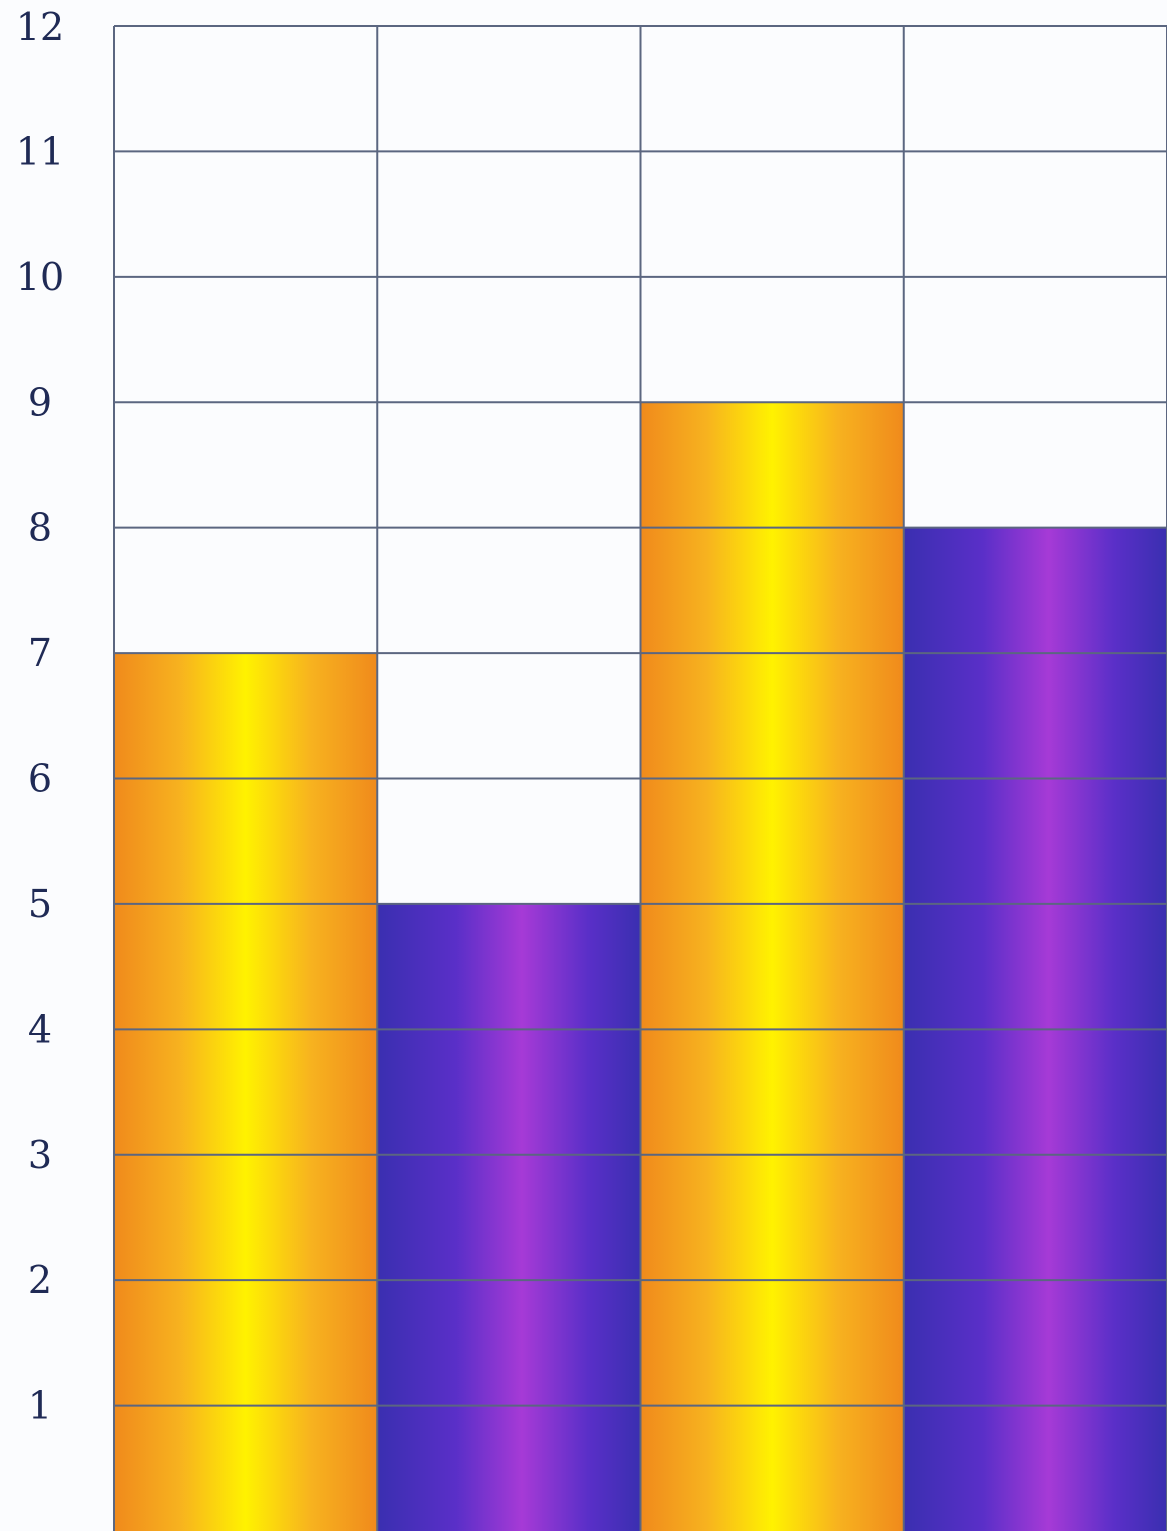 This screenshot has height=1531, width=1167. Describe the element at coordinates (40, 277) in the screenshot. I see `y-tick-label-10: 10` at that location.